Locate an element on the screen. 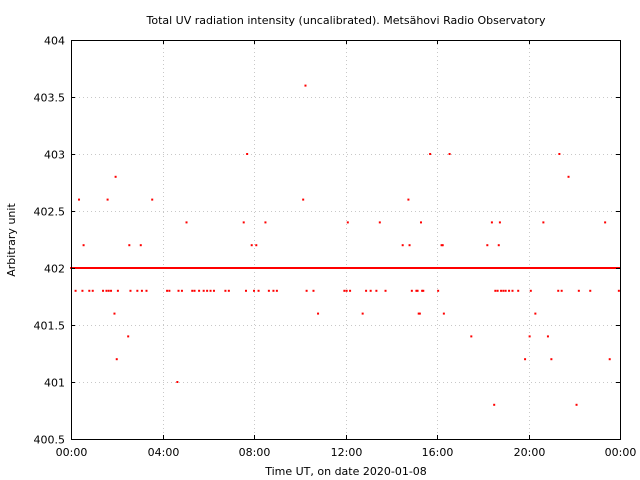  y-tick-label: 400.5 is located at coordinates (50, 440).